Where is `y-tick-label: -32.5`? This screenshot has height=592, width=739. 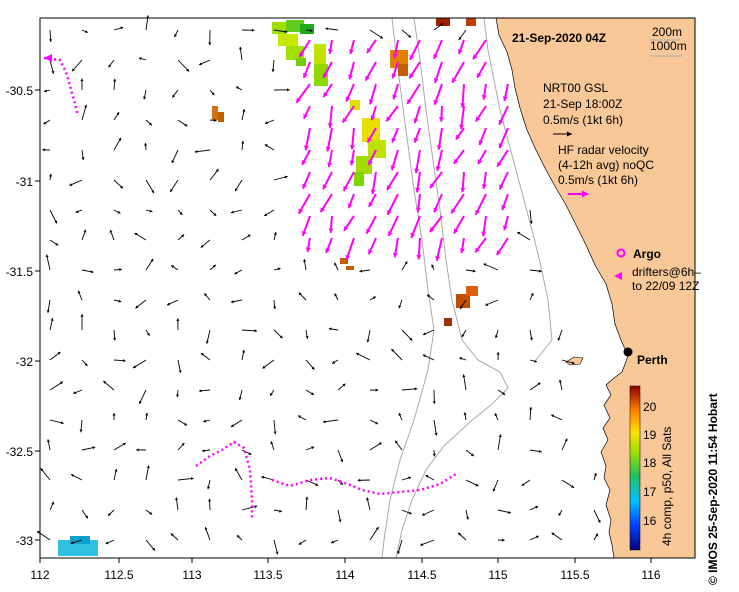 y-tick-label: -32.5 is located at coordinates (20, 452).